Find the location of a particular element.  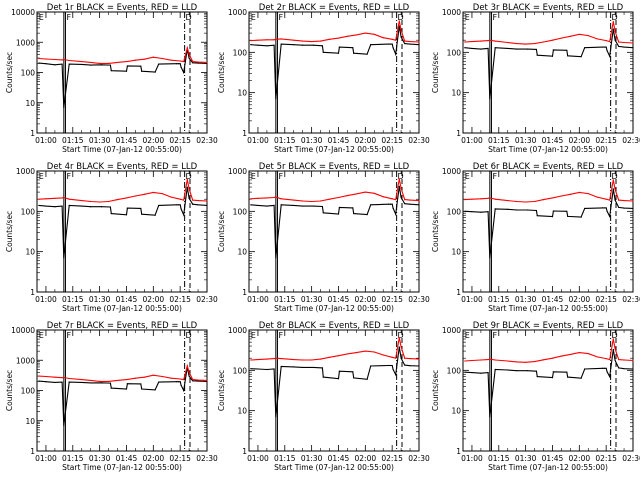

y-tick-label: 100 is located at coordinates (454, 52).